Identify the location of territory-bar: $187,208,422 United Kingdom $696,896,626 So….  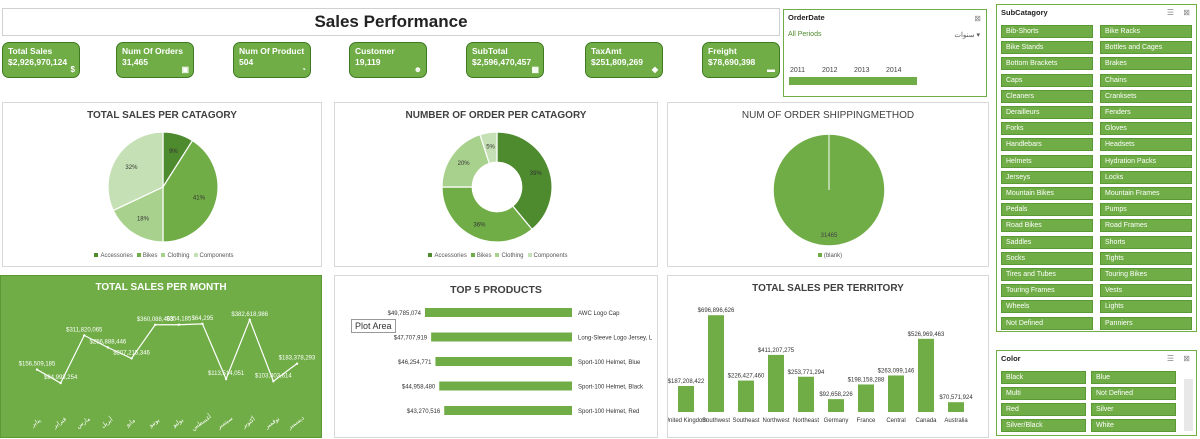
(829, 366).